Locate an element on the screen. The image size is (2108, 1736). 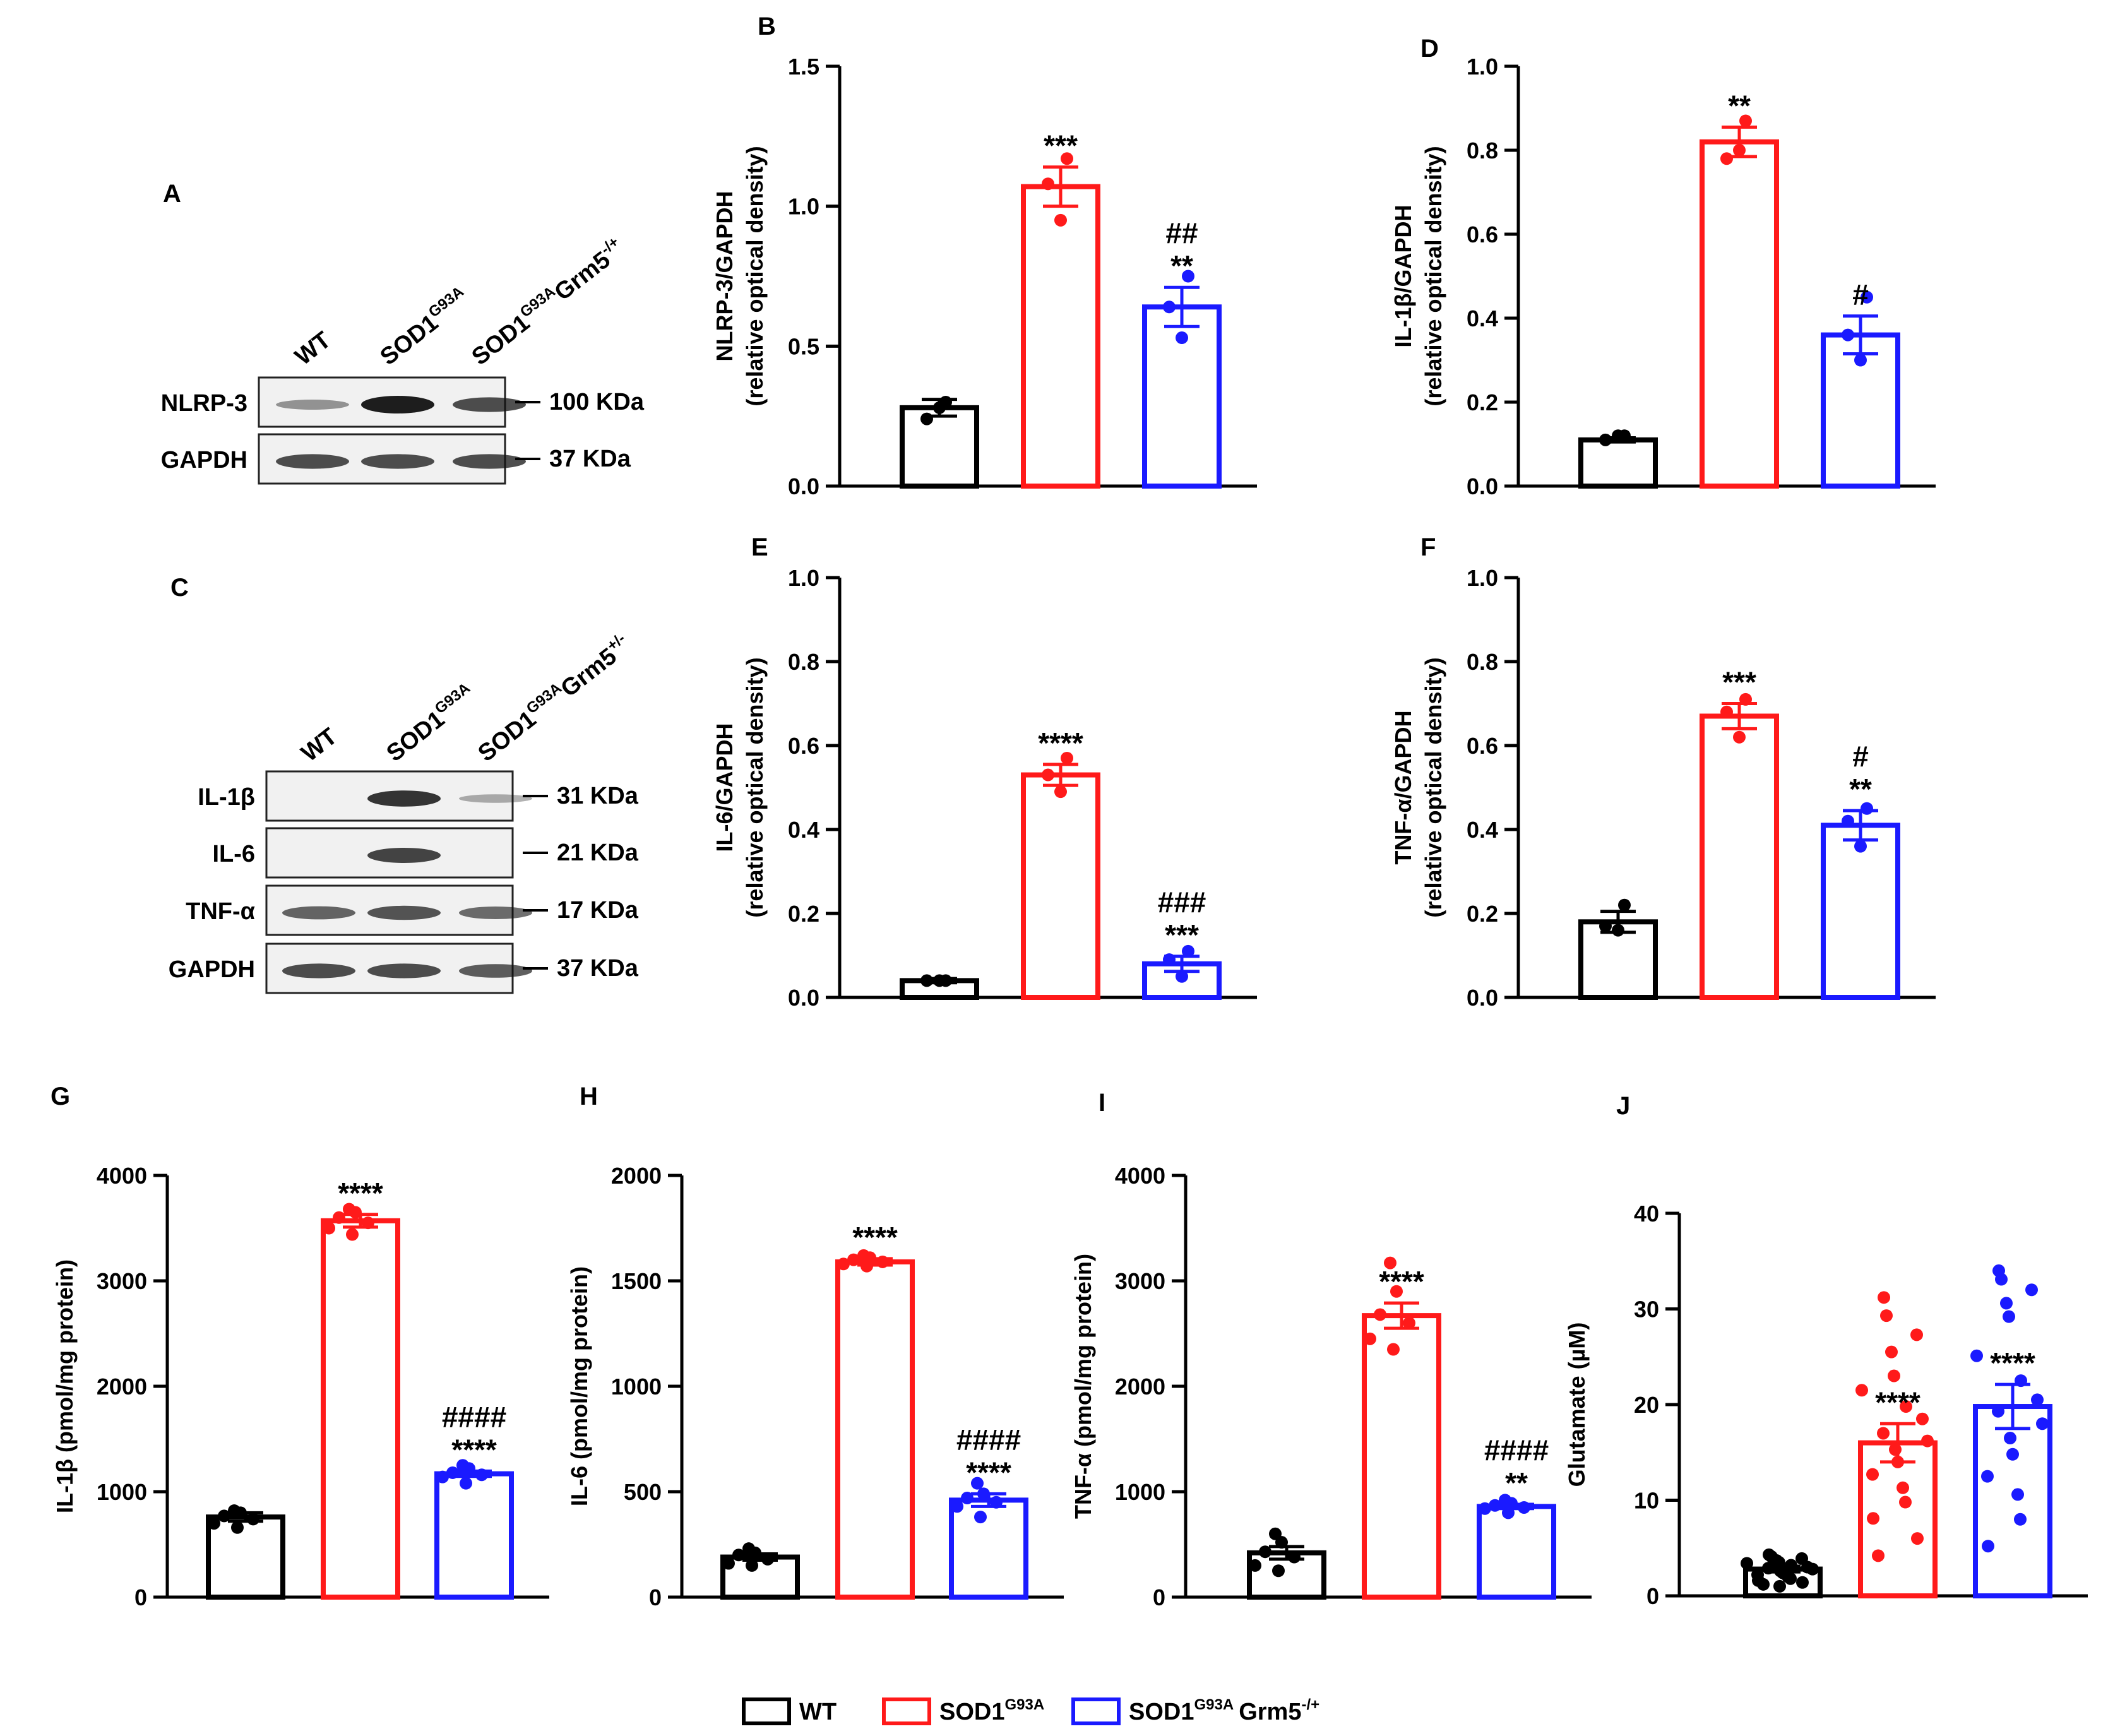
y-tick-label: 0.2 is located at coordinates (1482, 914).